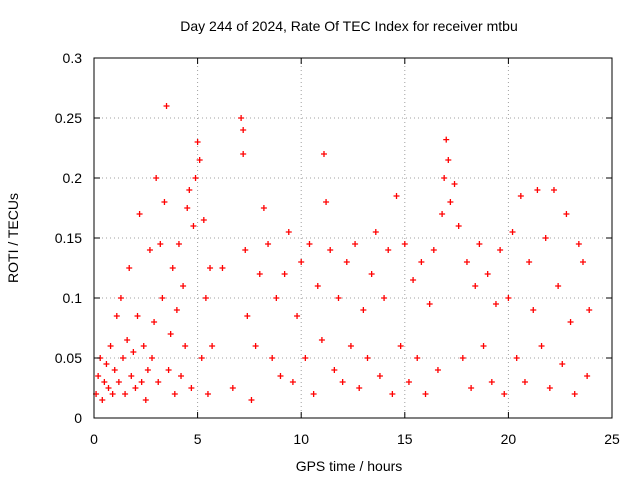 This screenshot has width=640, height=480. I want to click on y-axis-label: ROTI / TECUs, so click(13, 238).